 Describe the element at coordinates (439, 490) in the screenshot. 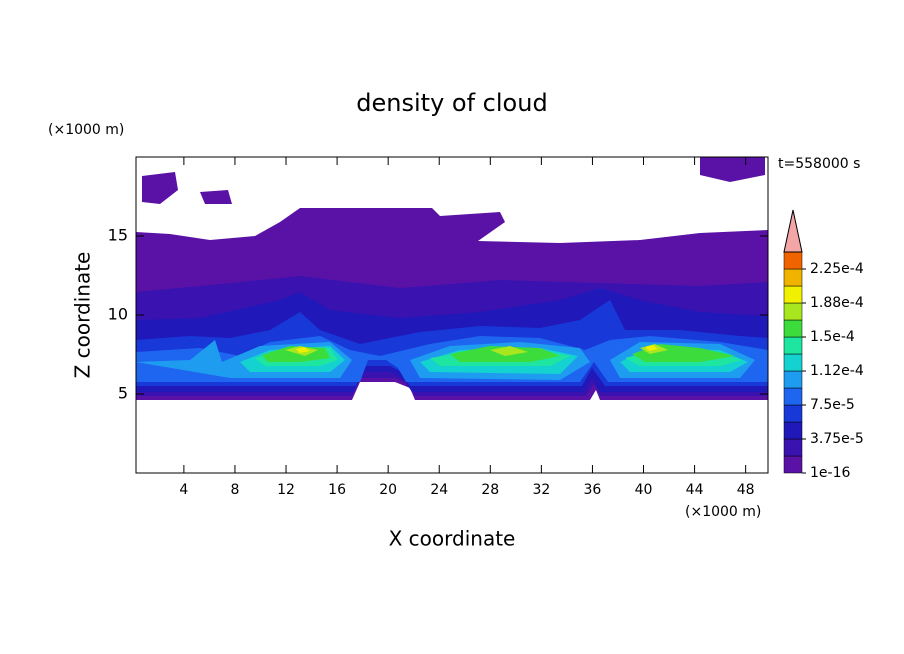

I see `x-tick-label: 24` at that location.